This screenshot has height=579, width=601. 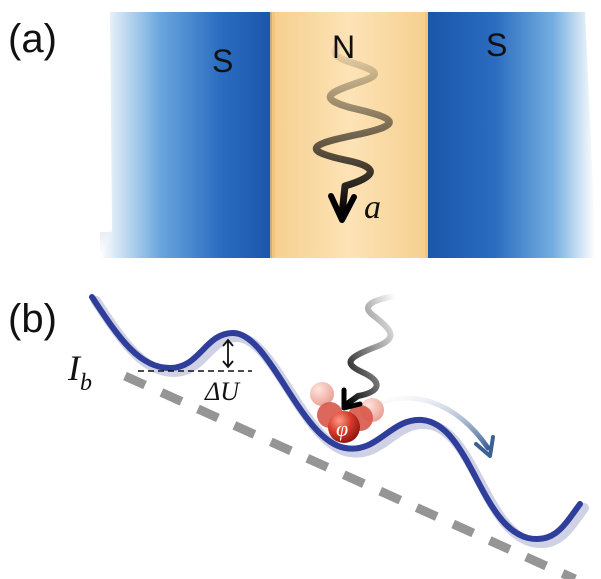 I want to click on panel-b-label: (b), so click(x=32, y=319).